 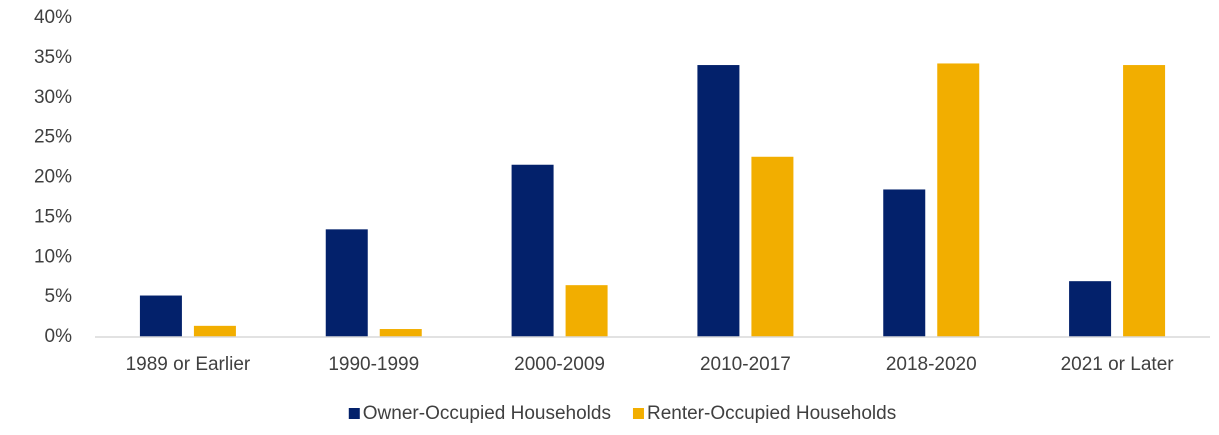 What do you see at coordinates (745, 364) in the screenshot?
I see `x-tick-label: 2010-2017` at bounding box center [745, 364].